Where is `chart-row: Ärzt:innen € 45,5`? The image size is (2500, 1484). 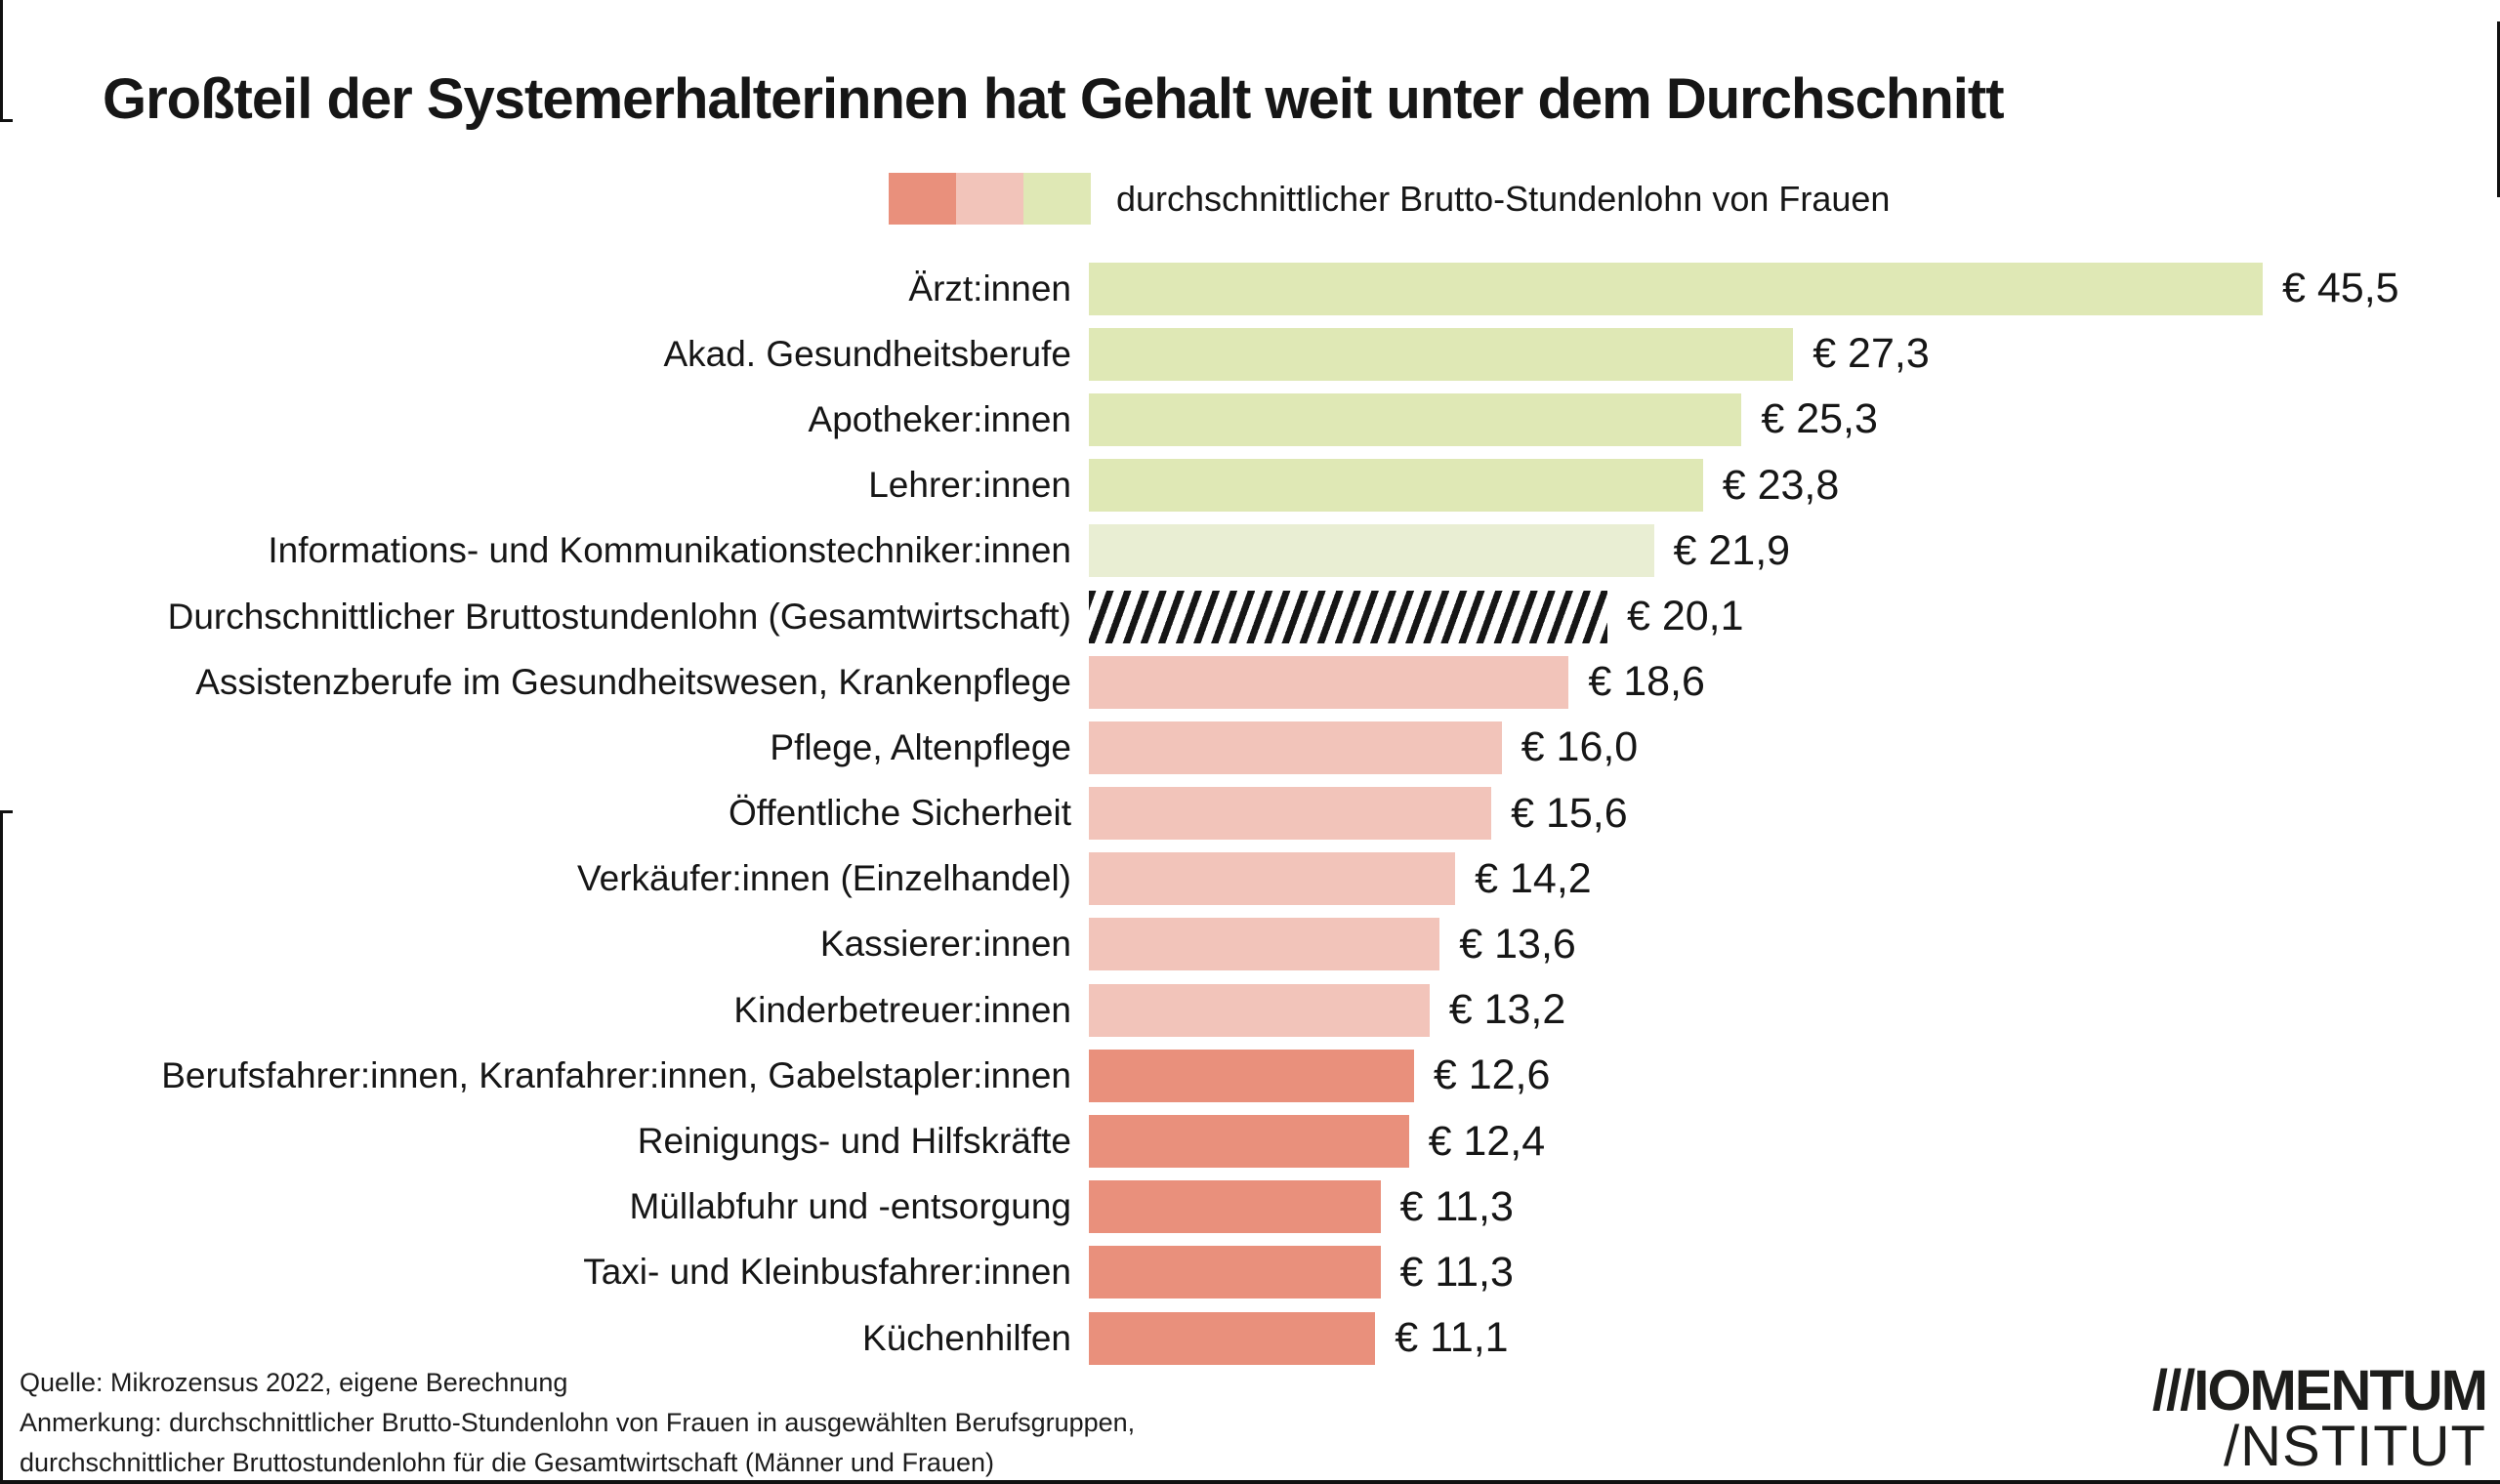
chart-row: Ärzt:innen € 45,5 is located at coordinates (1250, 289).